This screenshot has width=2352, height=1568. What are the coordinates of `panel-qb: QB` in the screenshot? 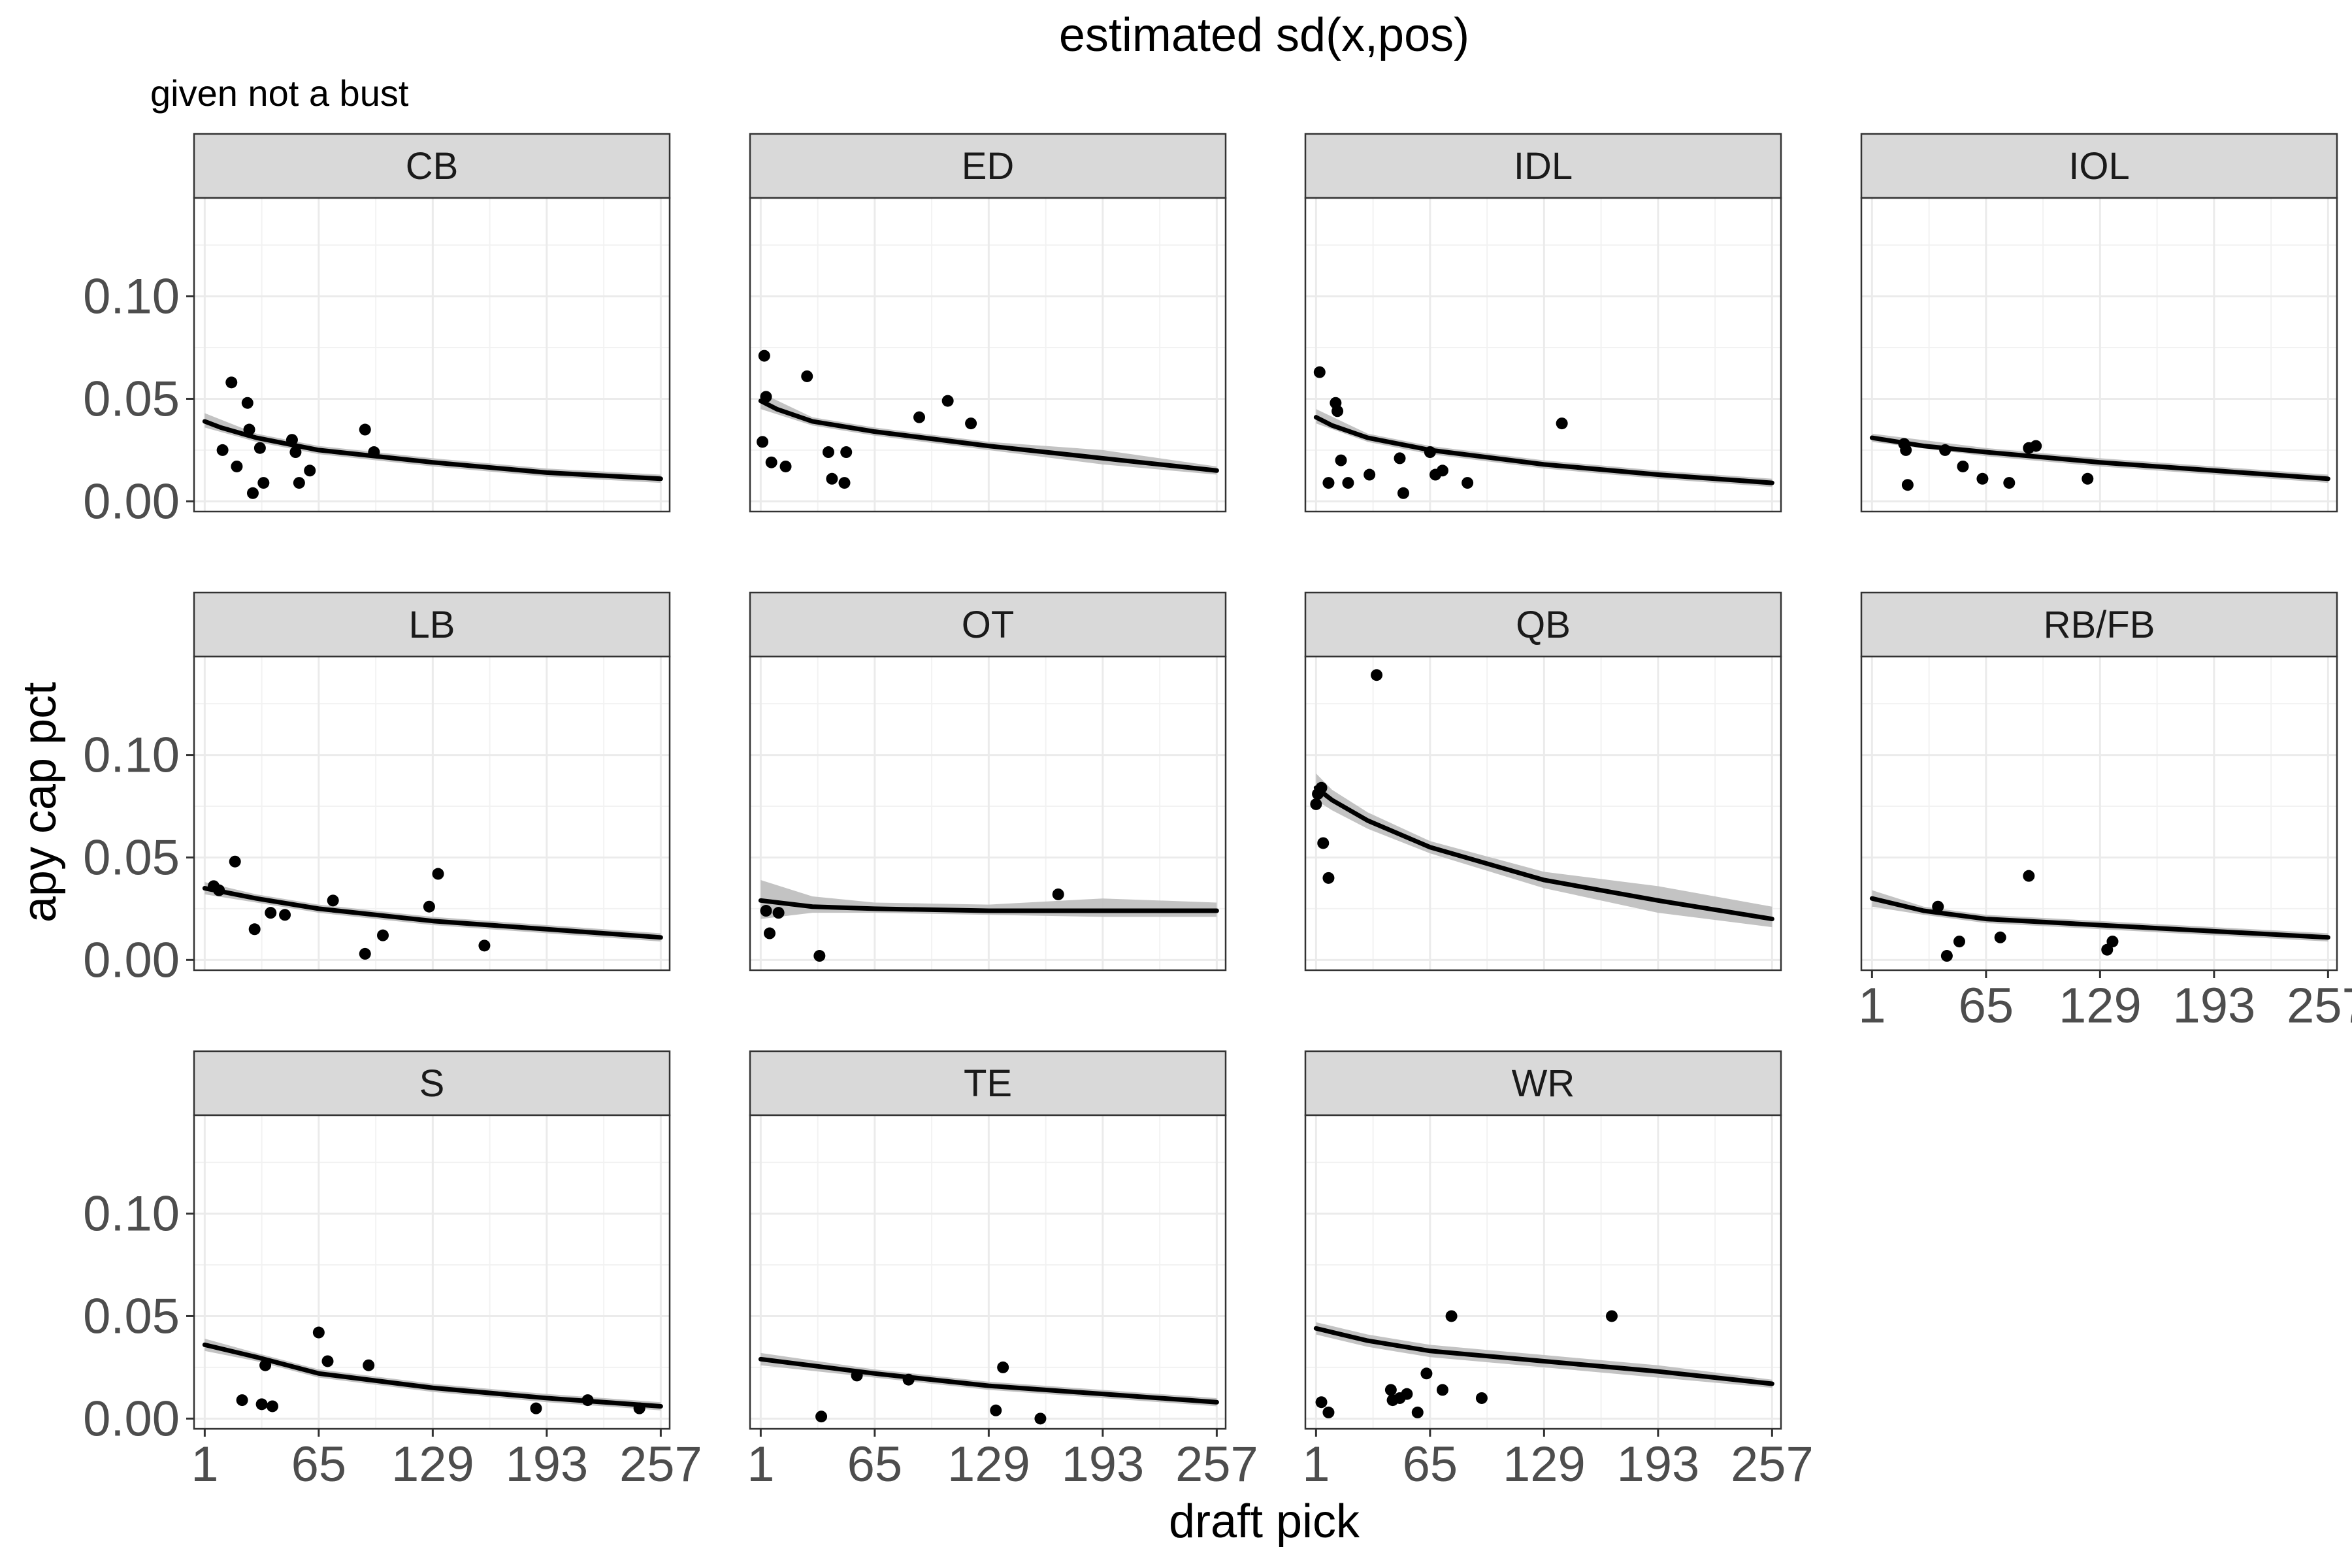 It's located at (1543, 781).